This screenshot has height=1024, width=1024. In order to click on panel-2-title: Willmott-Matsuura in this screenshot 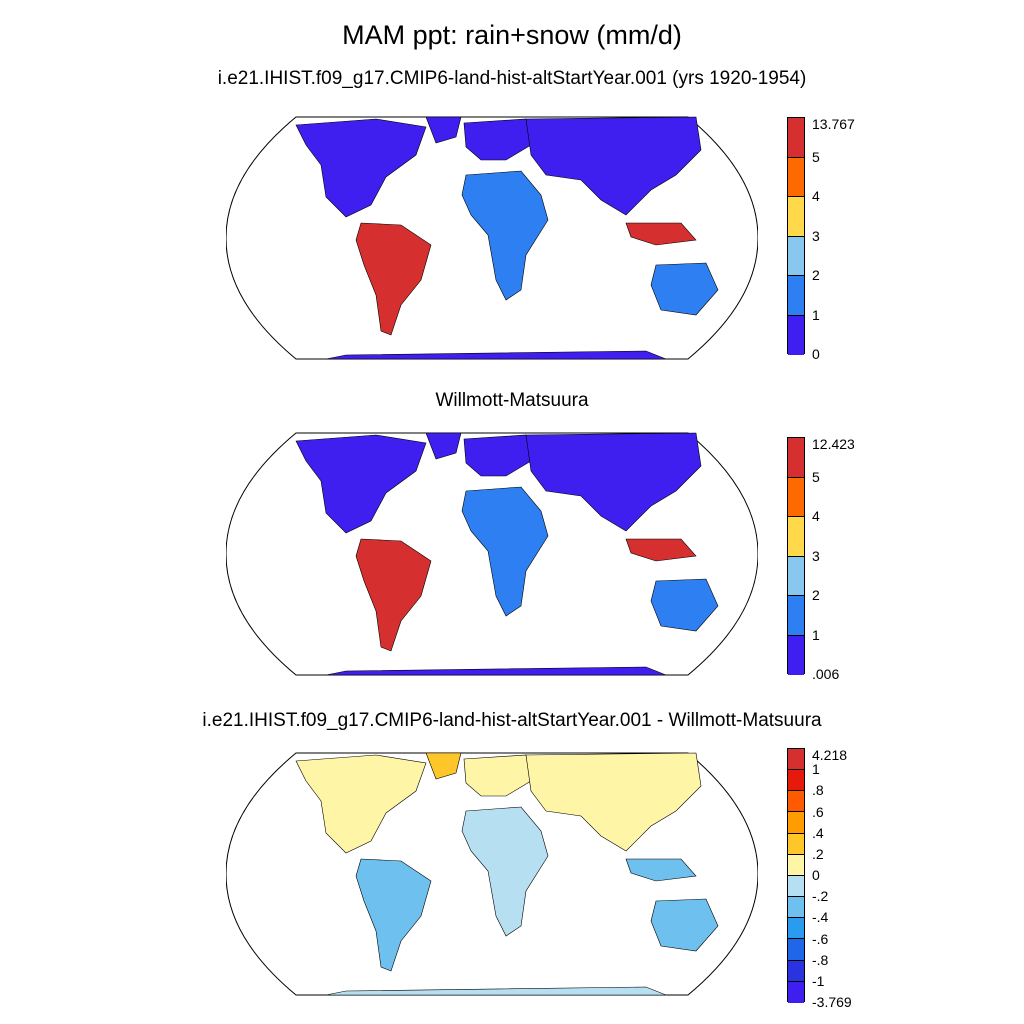, I will do `click(512, 400)`.